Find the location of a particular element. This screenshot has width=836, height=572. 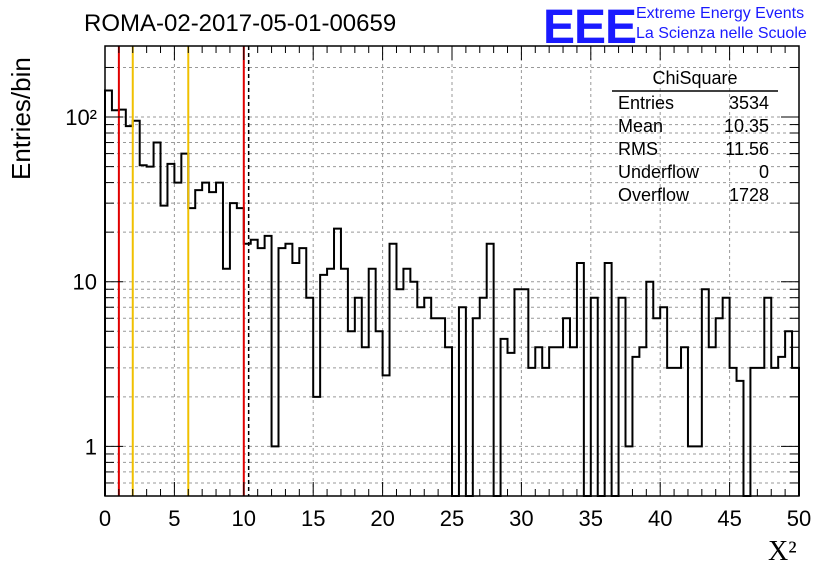

x-tick-label: 35 is located at coordinates (591, 518).